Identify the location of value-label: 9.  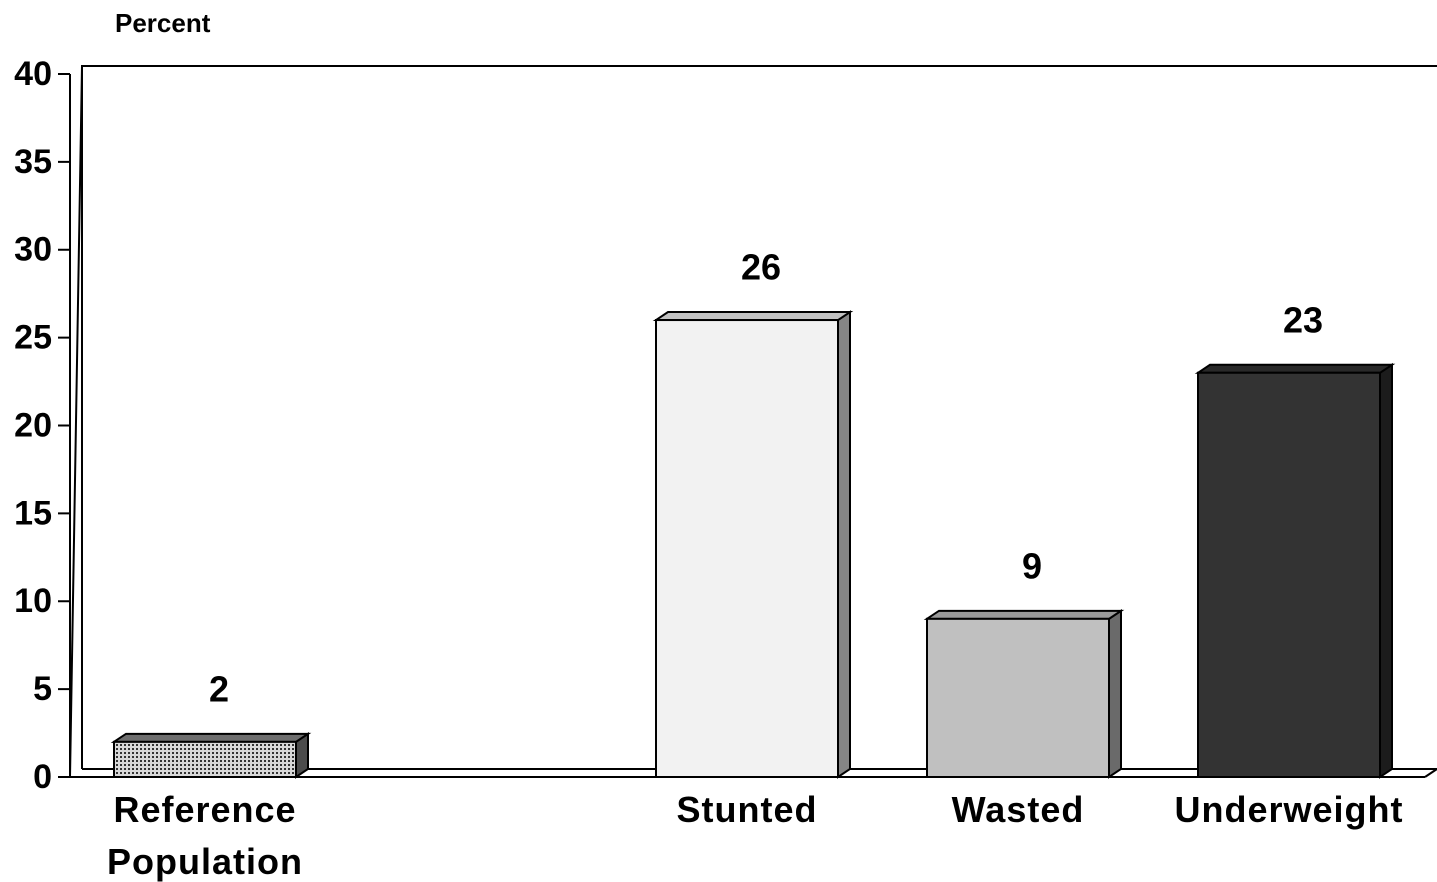
(1032, 565).